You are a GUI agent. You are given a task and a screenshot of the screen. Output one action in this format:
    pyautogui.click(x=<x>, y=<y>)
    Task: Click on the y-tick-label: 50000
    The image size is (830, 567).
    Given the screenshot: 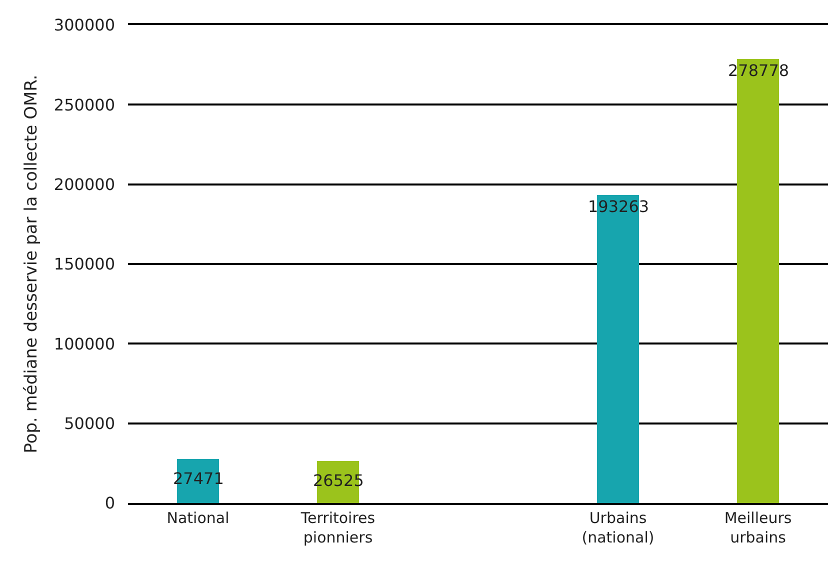 What is the action you would take?
    pyautogui.click(x=89, y=423)
    